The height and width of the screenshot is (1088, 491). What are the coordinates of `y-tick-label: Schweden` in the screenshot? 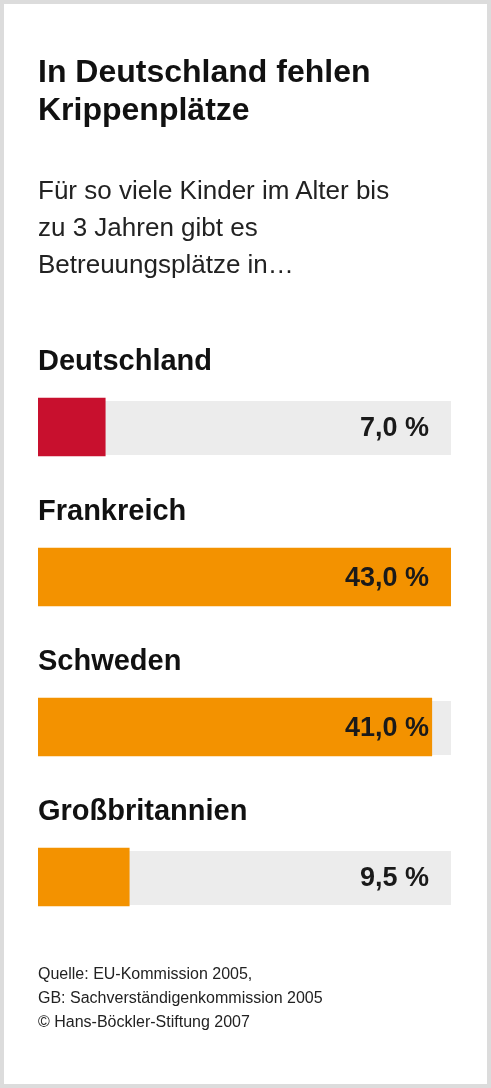 It's located at (110, 660).